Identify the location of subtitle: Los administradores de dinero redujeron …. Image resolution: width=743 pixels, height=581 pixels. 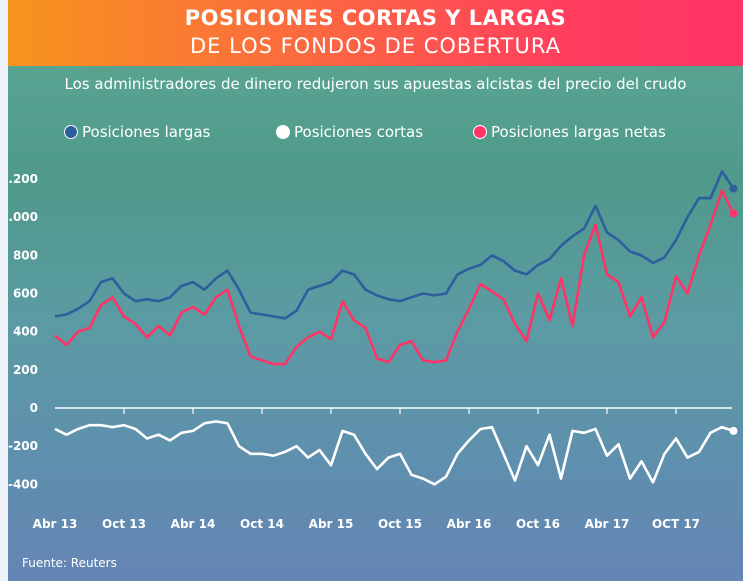
(375, 84).